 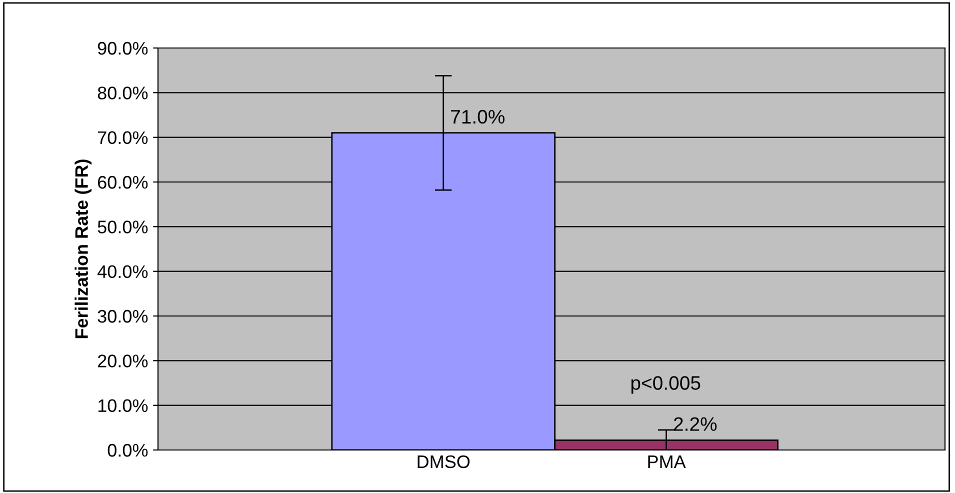 What do you see at coordinates (123, 137) in the screenshot?
I see `y-tick-label: 70.0%` at bounding box center [123, 137].